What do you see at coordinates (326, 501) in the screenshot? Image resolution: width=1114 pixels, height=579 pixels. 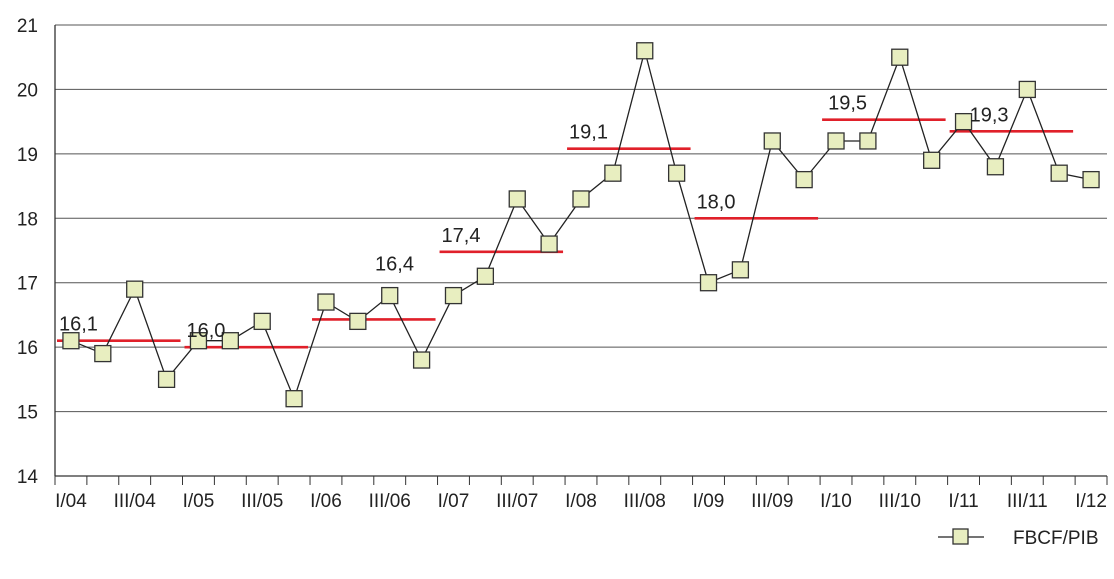 I see `x-tick-label: I/06` at bounding box center [326, 501].